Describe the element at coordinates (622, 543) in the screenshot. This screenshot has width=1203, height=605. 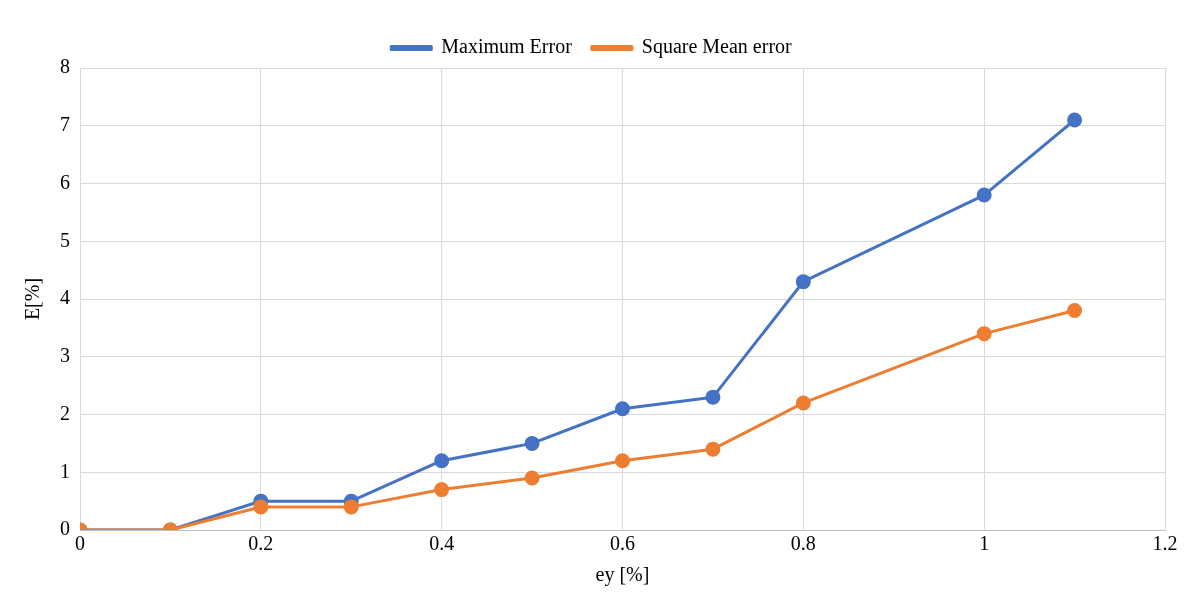
I see `x-tick-label: 0.6` at that location.